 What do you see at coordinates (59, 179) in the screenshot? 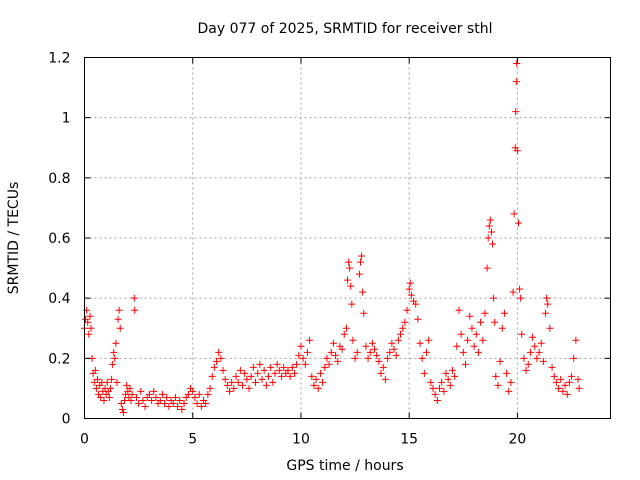
I see `y-tick-label: 0.8` at bounding box center [59, 179].